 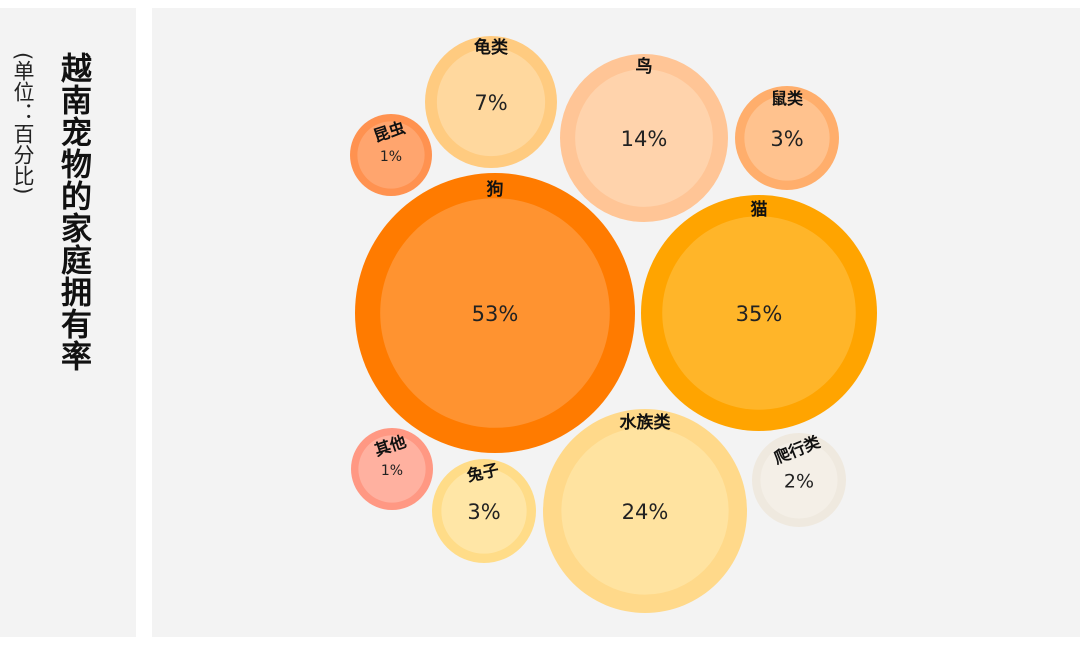 I want to click on category-label-cat: 猫, so click(x=759, y=209).